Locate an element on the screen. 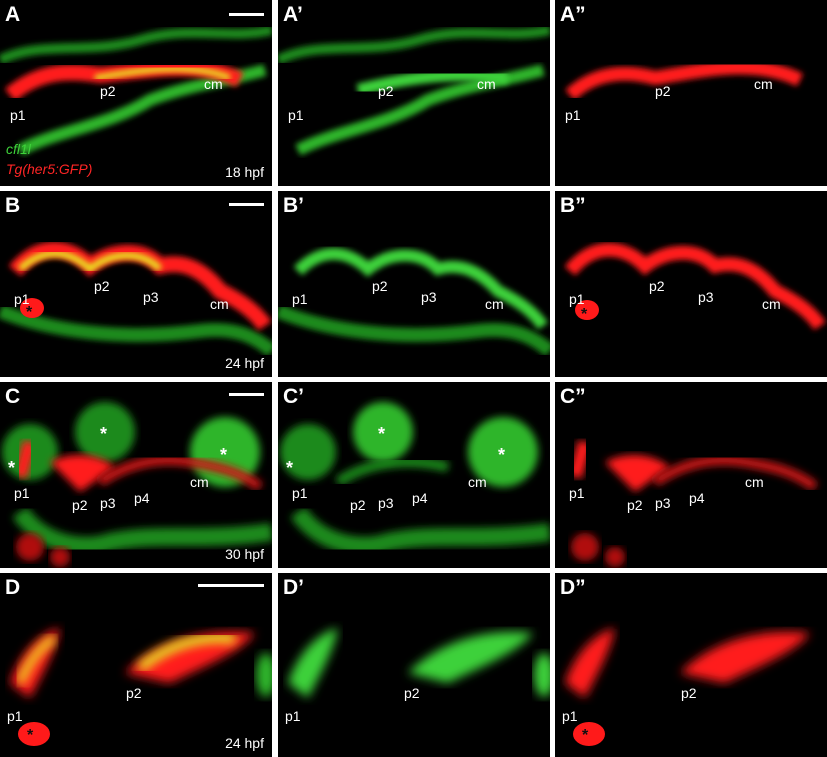 Image resolution: width=827 pixels, height=757 pixels. micrograph-d-green is located at coordinates (419, 663).